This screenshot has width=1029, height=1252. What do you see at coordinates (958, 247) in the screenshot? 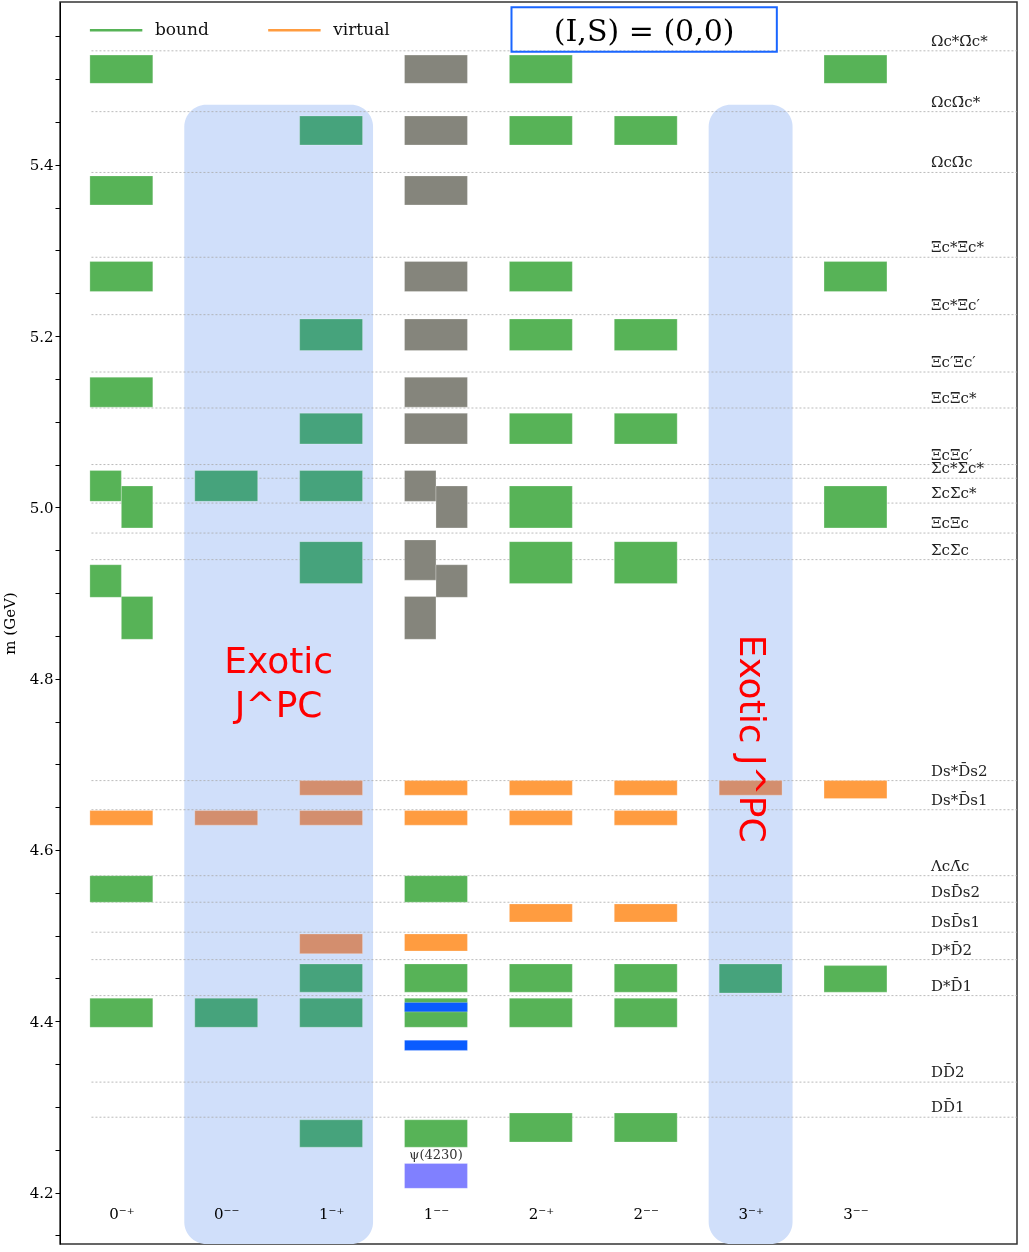
I see `ref-line-label: Ξc*Ξ̄c*` at bounding box center [958, 247].